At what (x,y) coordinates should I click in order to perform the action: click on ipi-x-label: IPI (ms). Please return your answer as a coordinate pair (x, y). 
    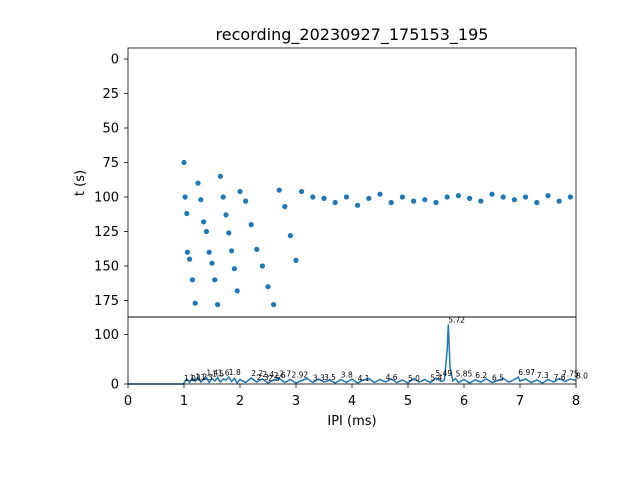
    Looking at the image, I should click on (351, 421).